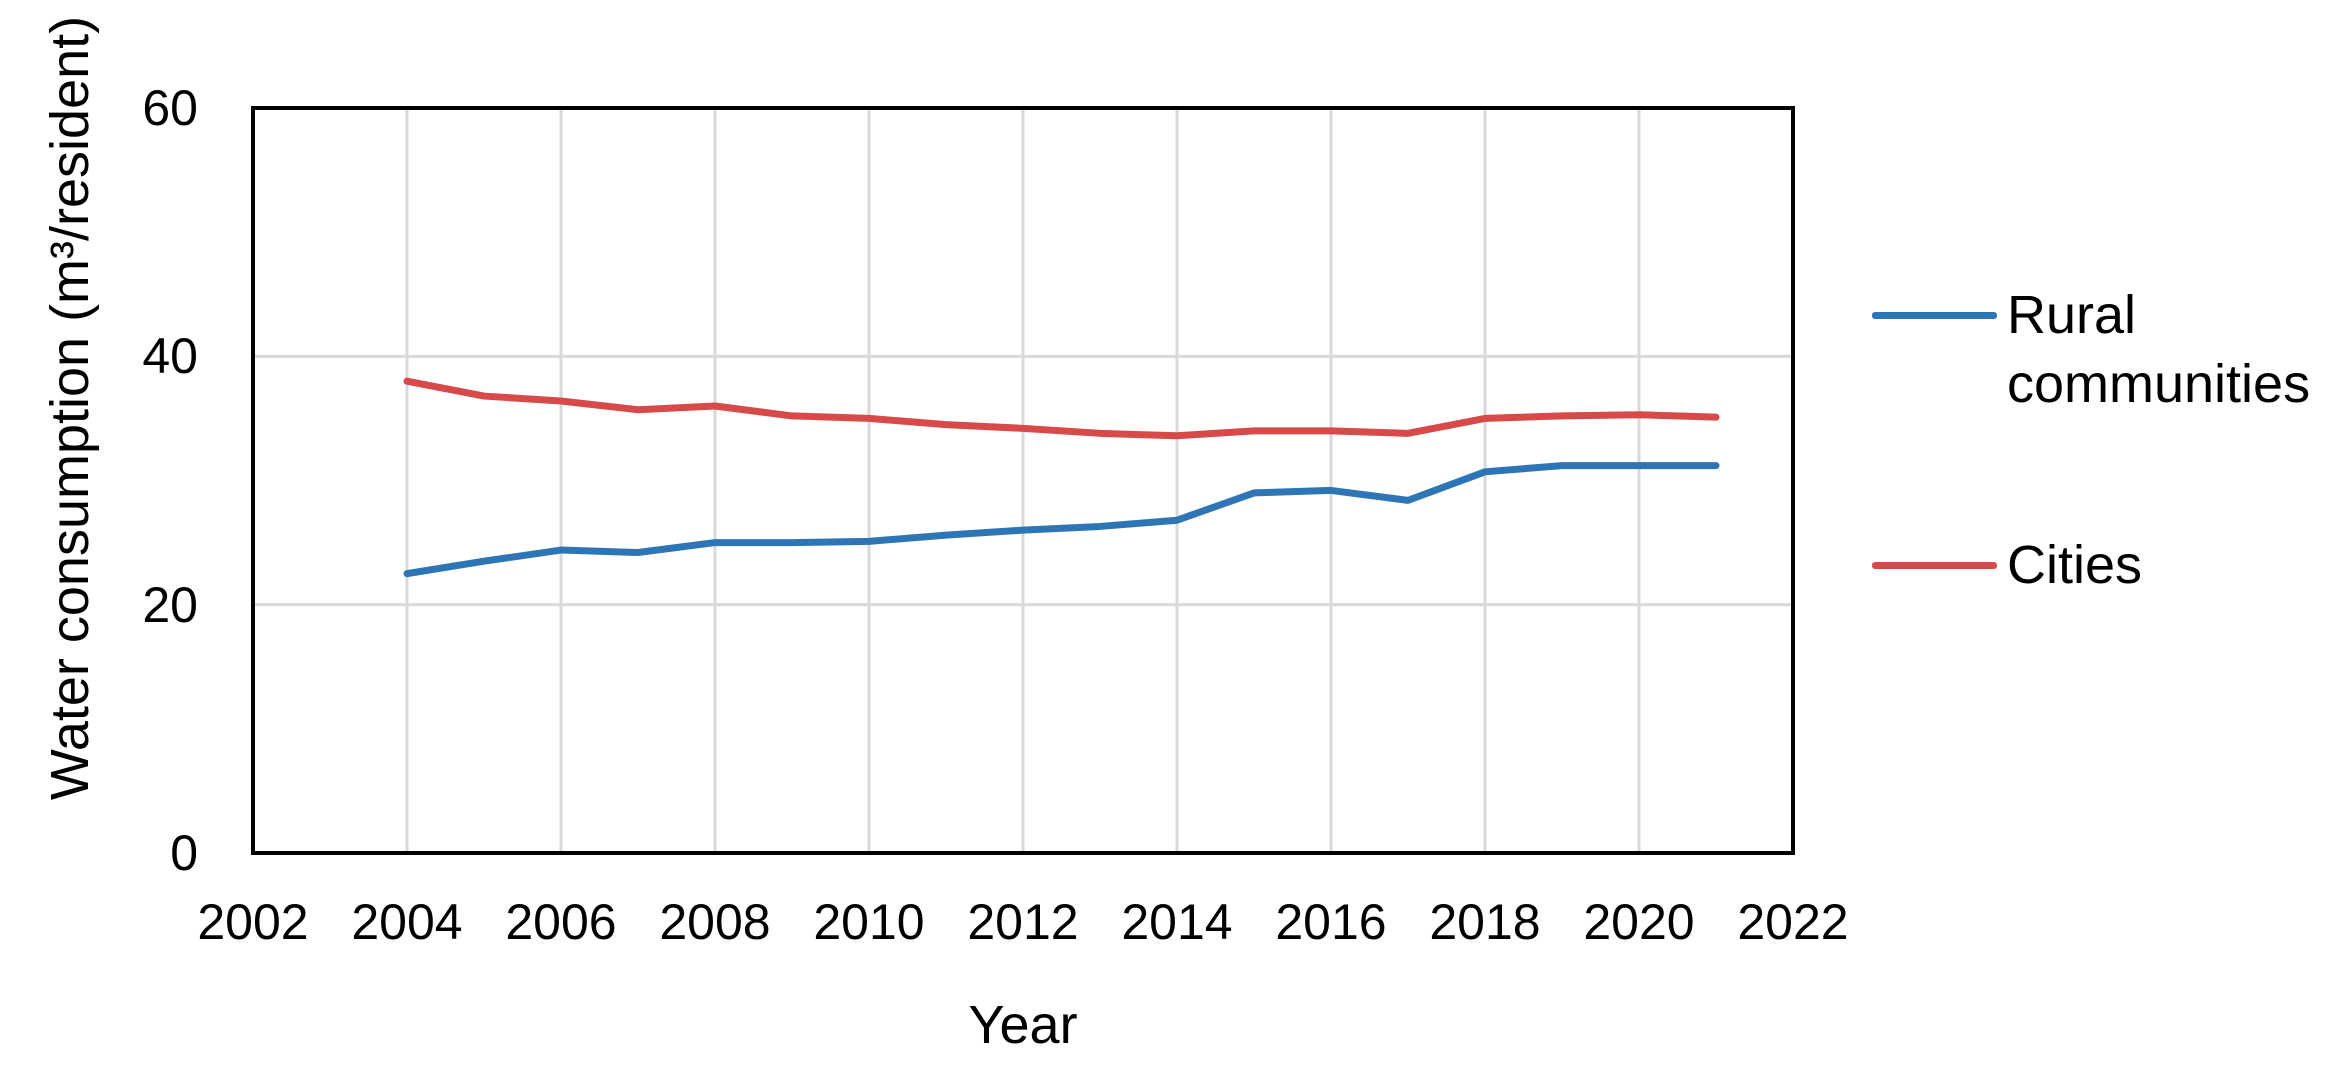 The width and height of the screenshot is (2330, 1069). Describe the element at coordinates (1177, 922) in the screenshot. I see `x-tick-label-2014: 2014` at that location.